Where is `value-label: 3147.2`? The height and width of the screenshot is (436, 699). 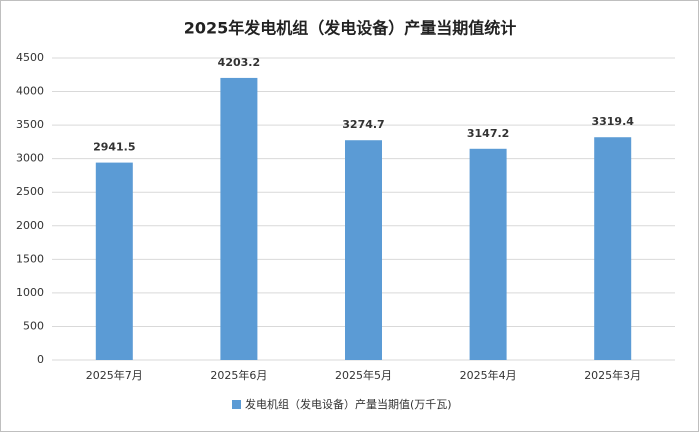 value-label: 3147.2 is located at coordinates (488, 133).